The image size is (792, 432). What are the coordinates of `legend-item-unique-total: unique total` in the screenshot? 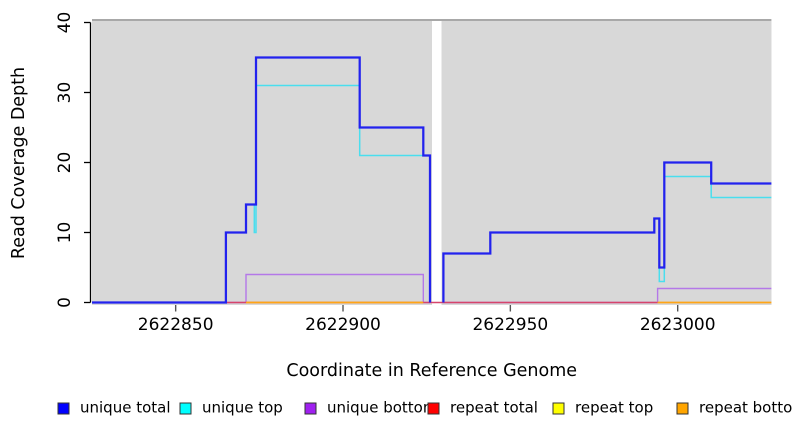 It's located at (114, 408).